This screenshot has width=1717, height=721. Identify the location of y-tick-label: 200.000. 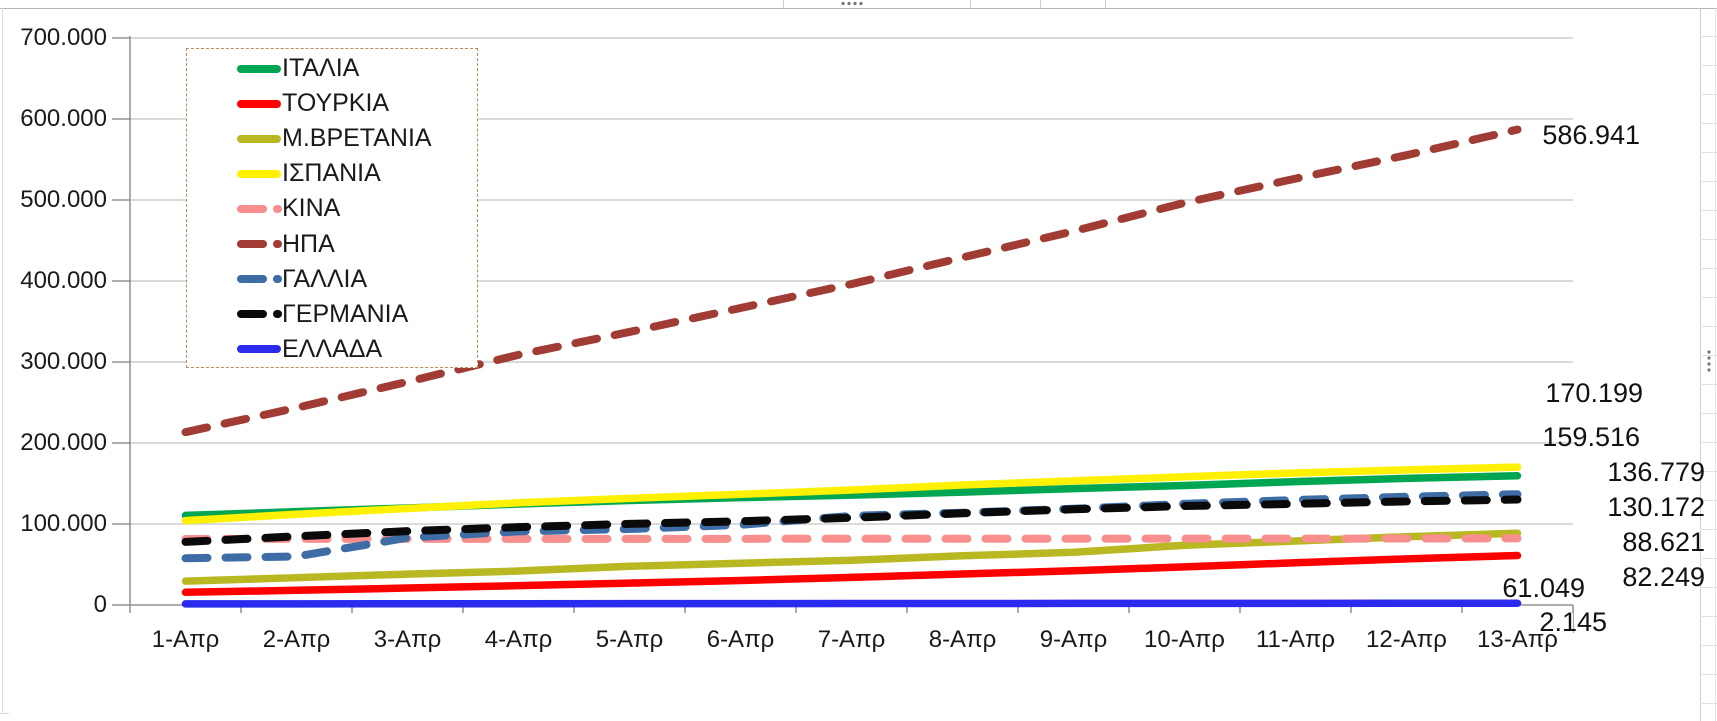
(63, 442).